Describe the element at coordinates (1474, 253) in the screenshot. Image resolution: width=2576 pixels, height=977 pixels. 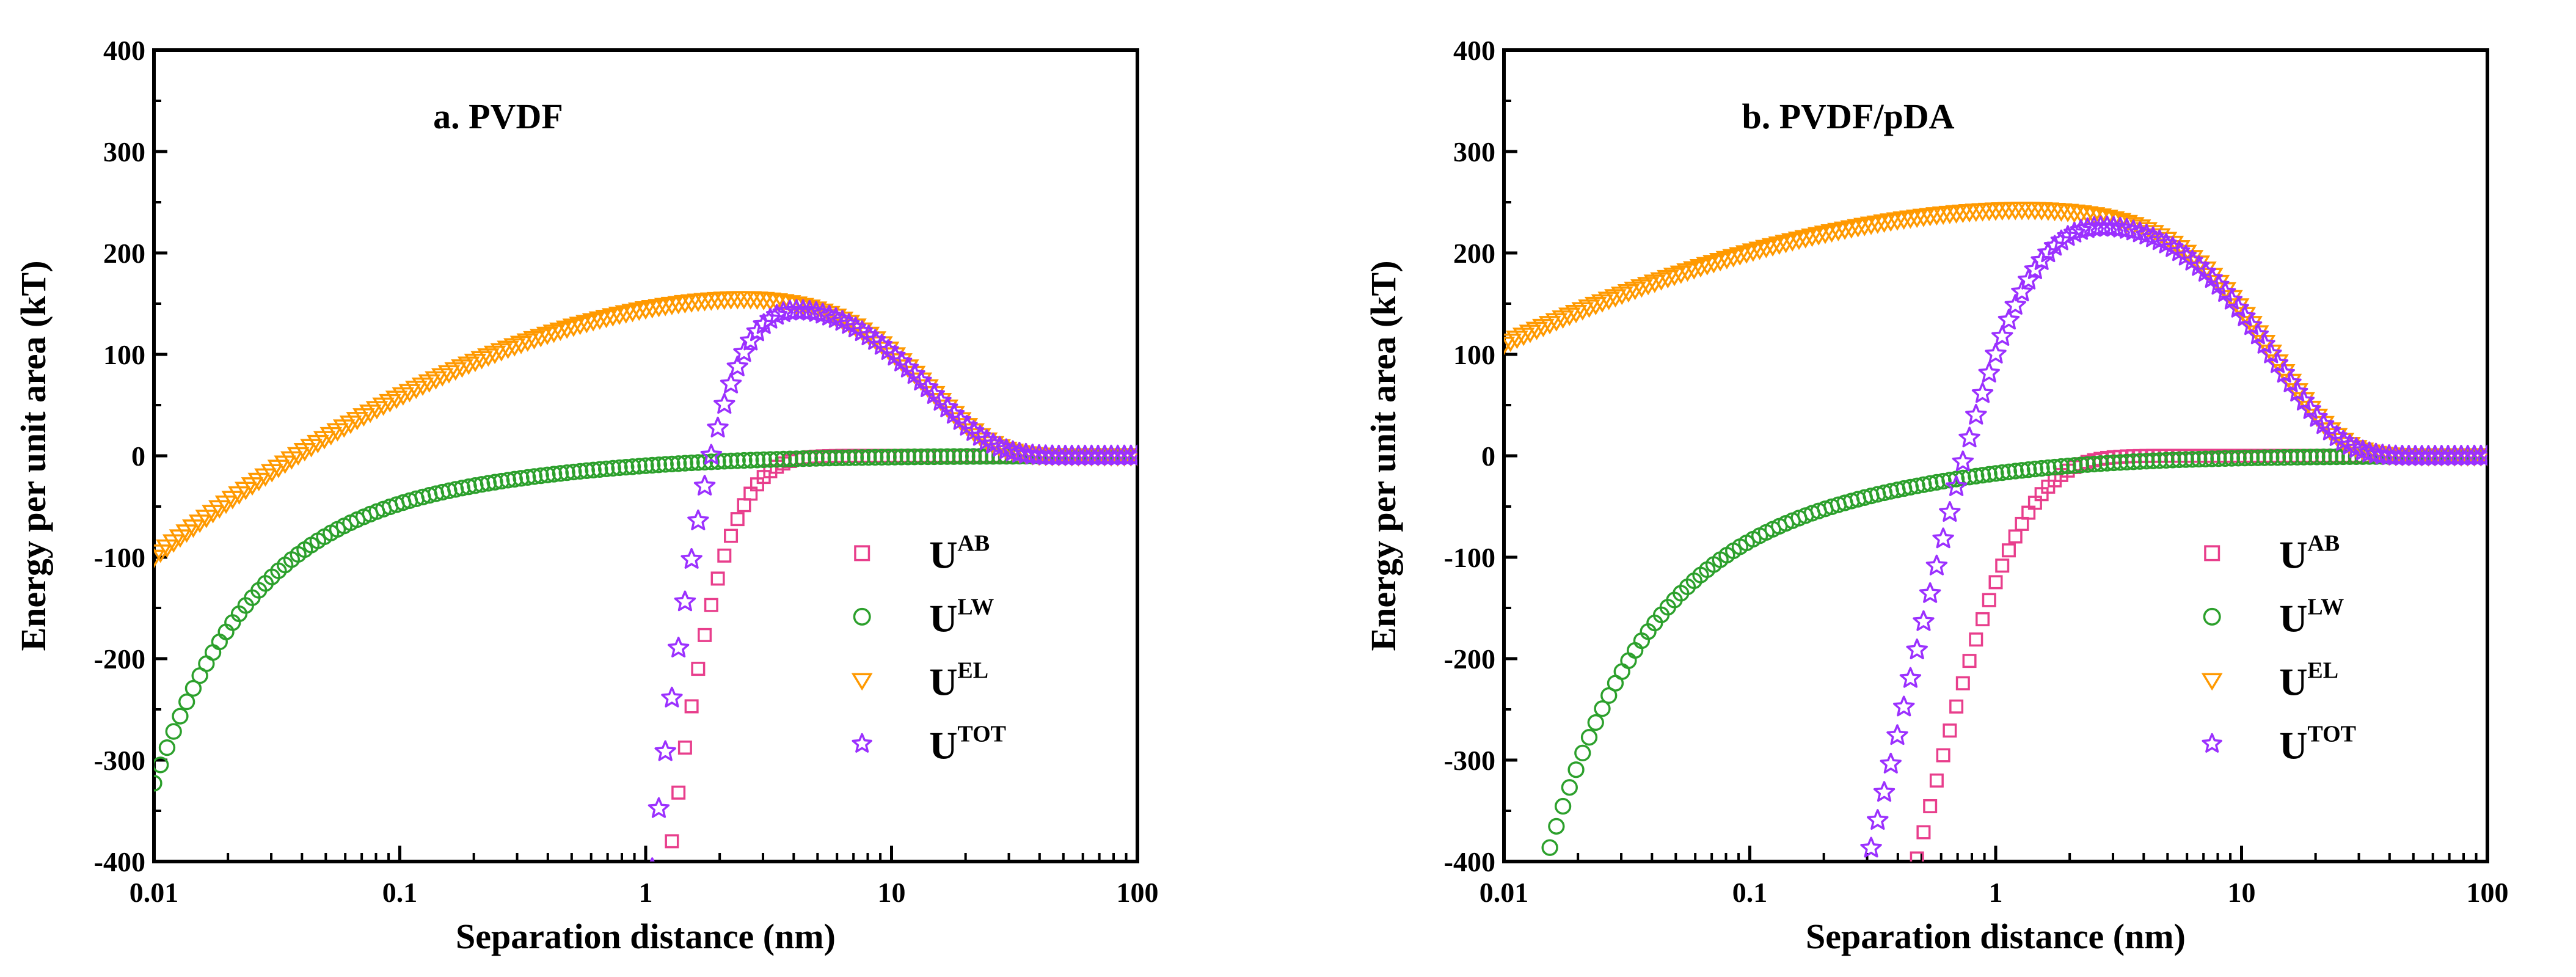
I see `y-tick-label: 200` at that location.